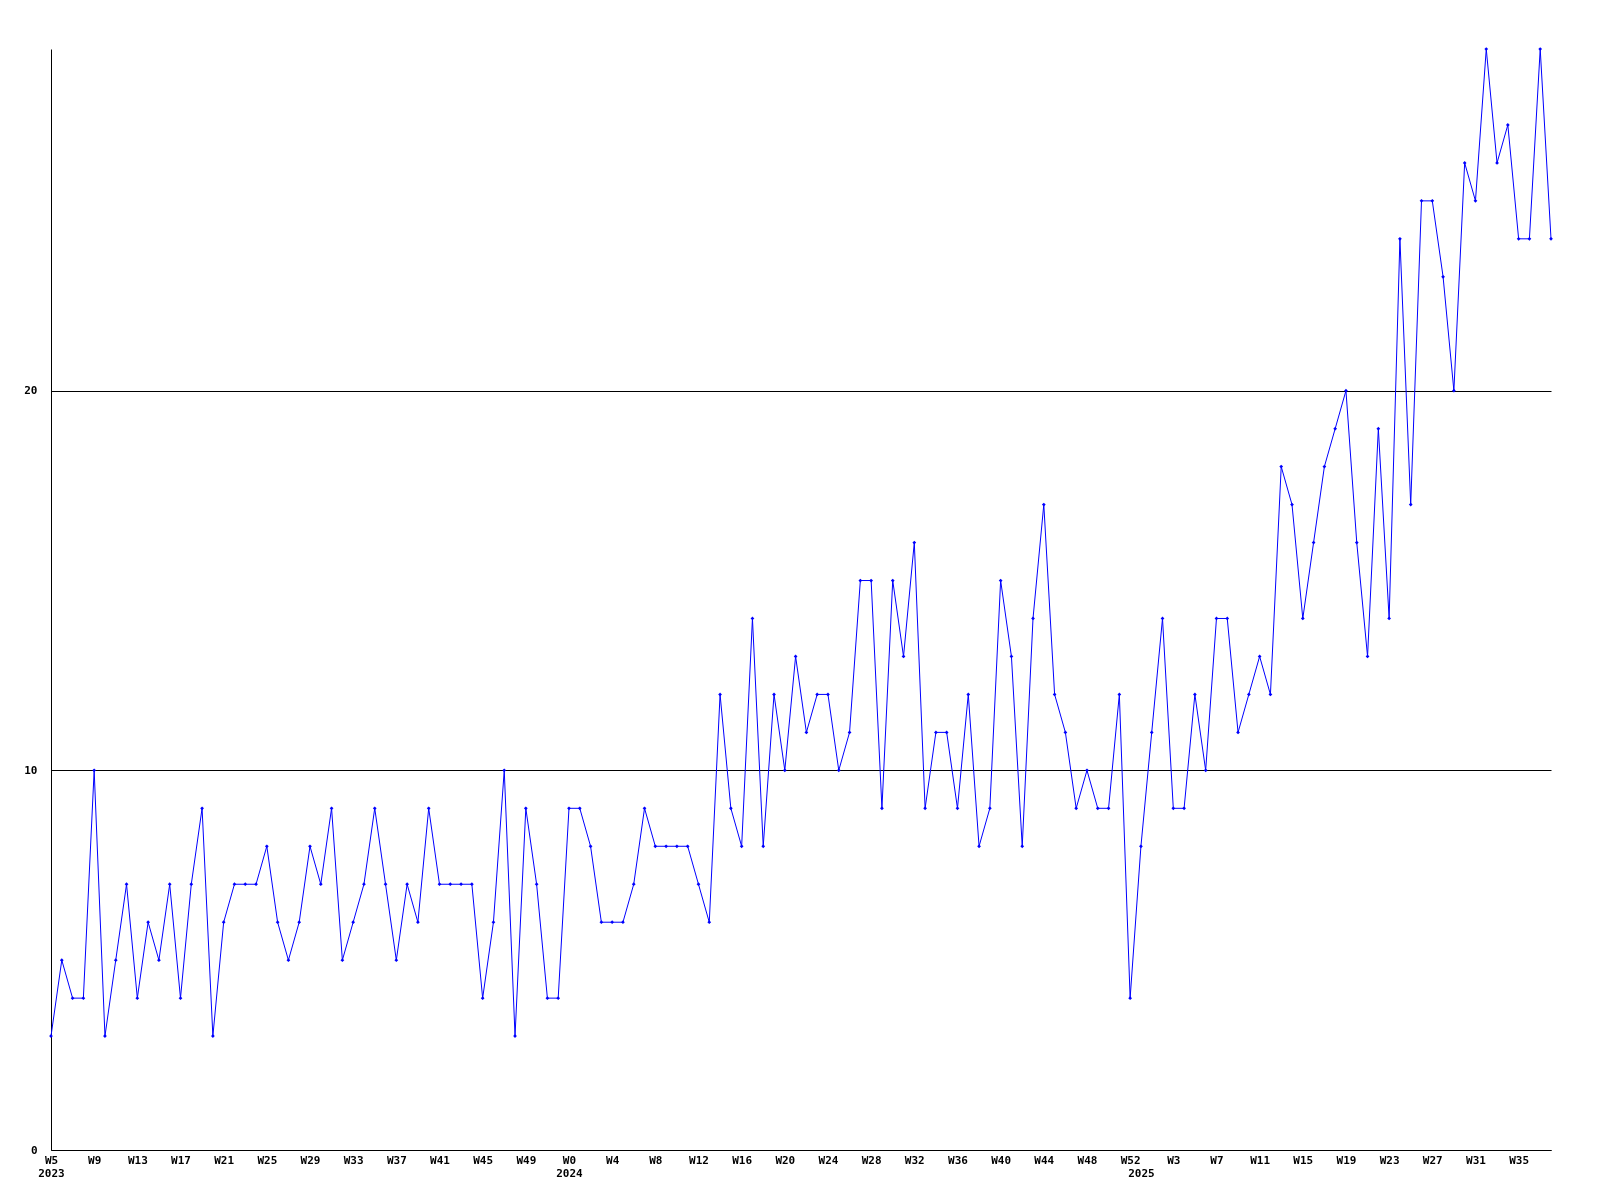  Describe the element at coordinates (871, 1160) in the screenshot. I see `x-tick-label: W28` at that location.